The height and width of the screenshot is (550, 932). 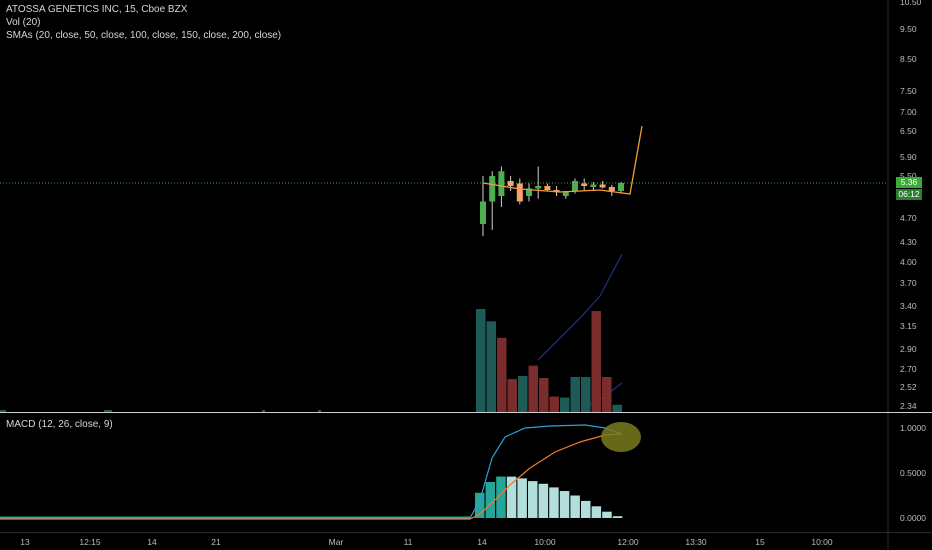 What do you see at coordinates (562, 160) in the screenshot?
I see `sma-line-orange` at bounding box center [562, 160].